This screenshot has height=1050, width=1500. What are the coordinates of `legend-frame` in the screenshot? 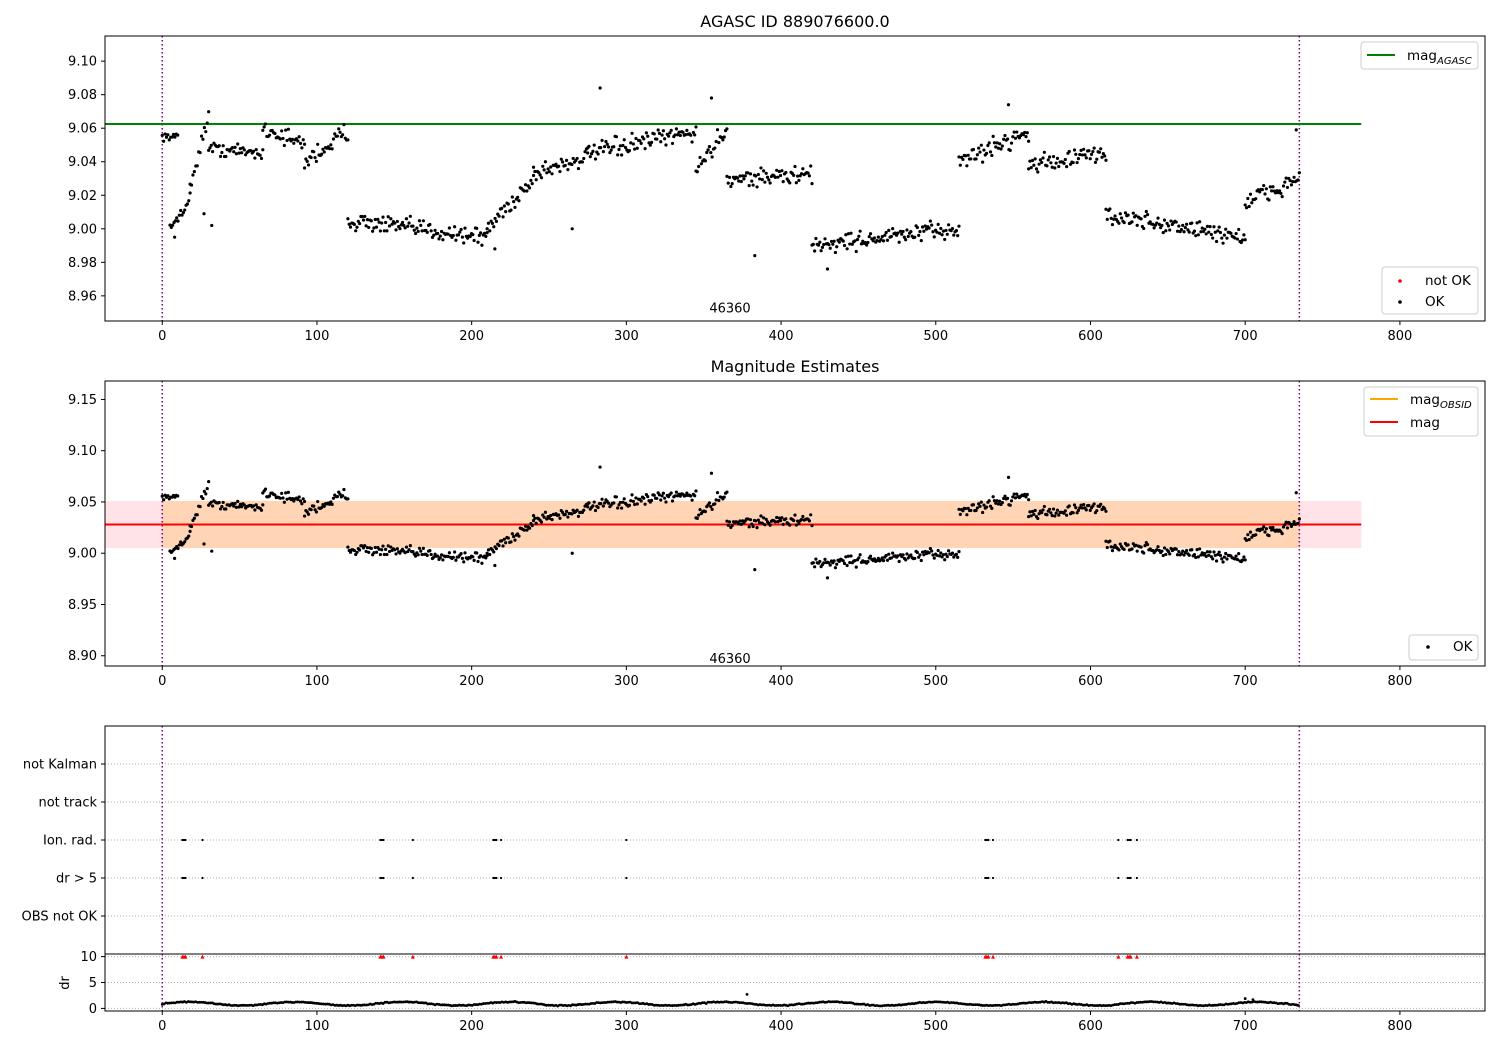 It's located at (1443, 647).